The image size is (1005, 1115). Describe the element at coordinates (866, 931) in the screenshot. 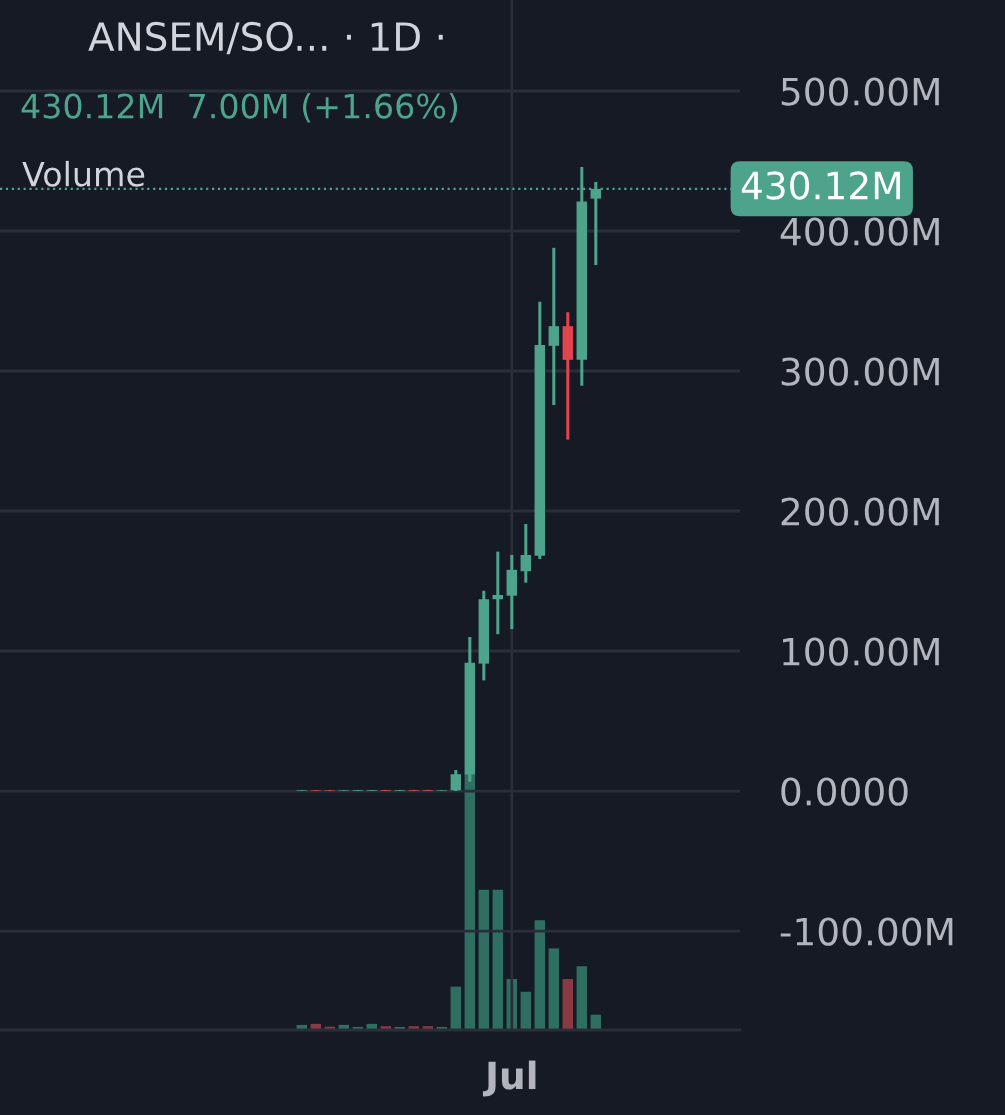

I see `y-tick-label: -100.00M` at that location.